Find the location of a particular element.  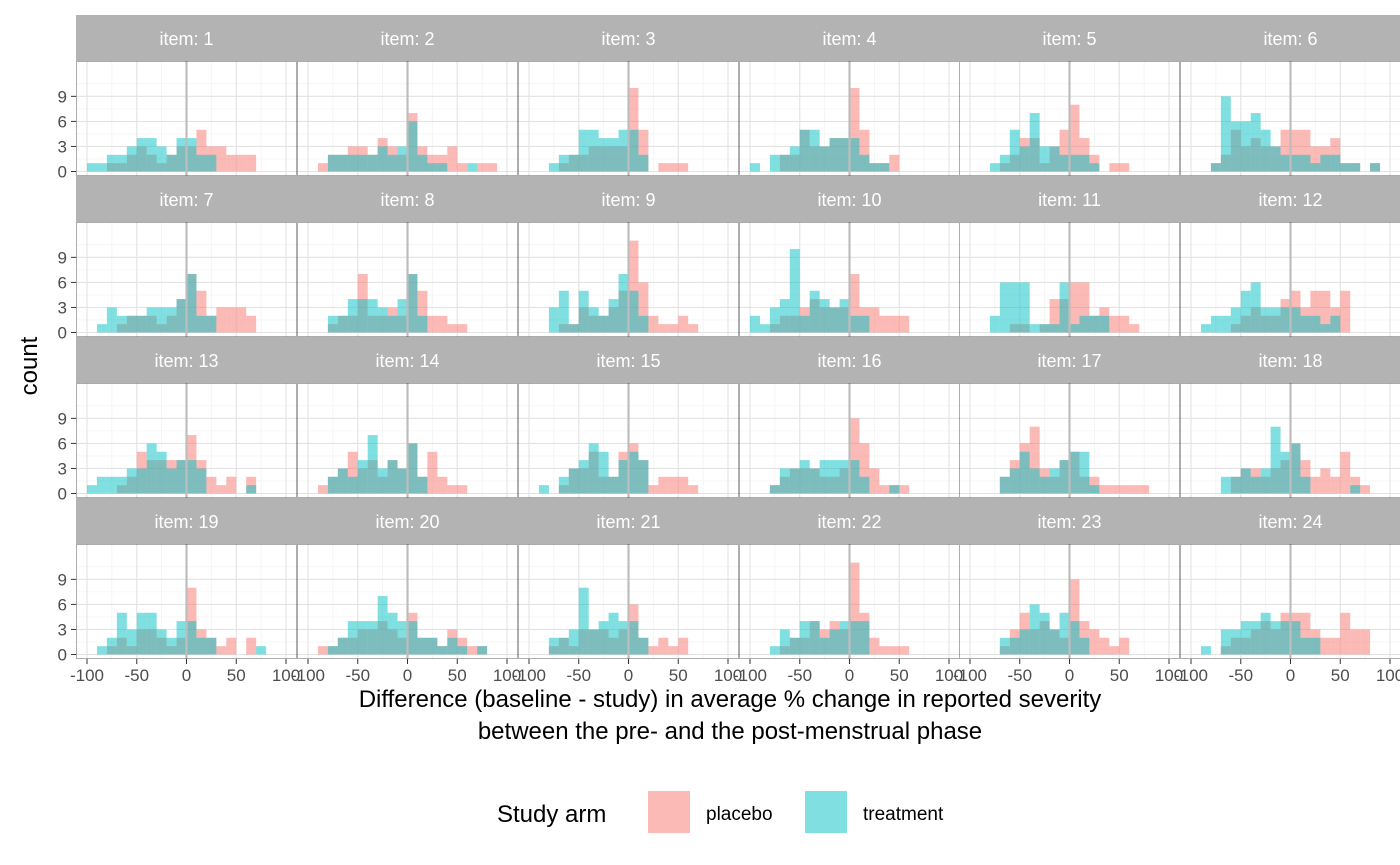

facet-strip-label: item: 1 is located at coordinates (186, 39).